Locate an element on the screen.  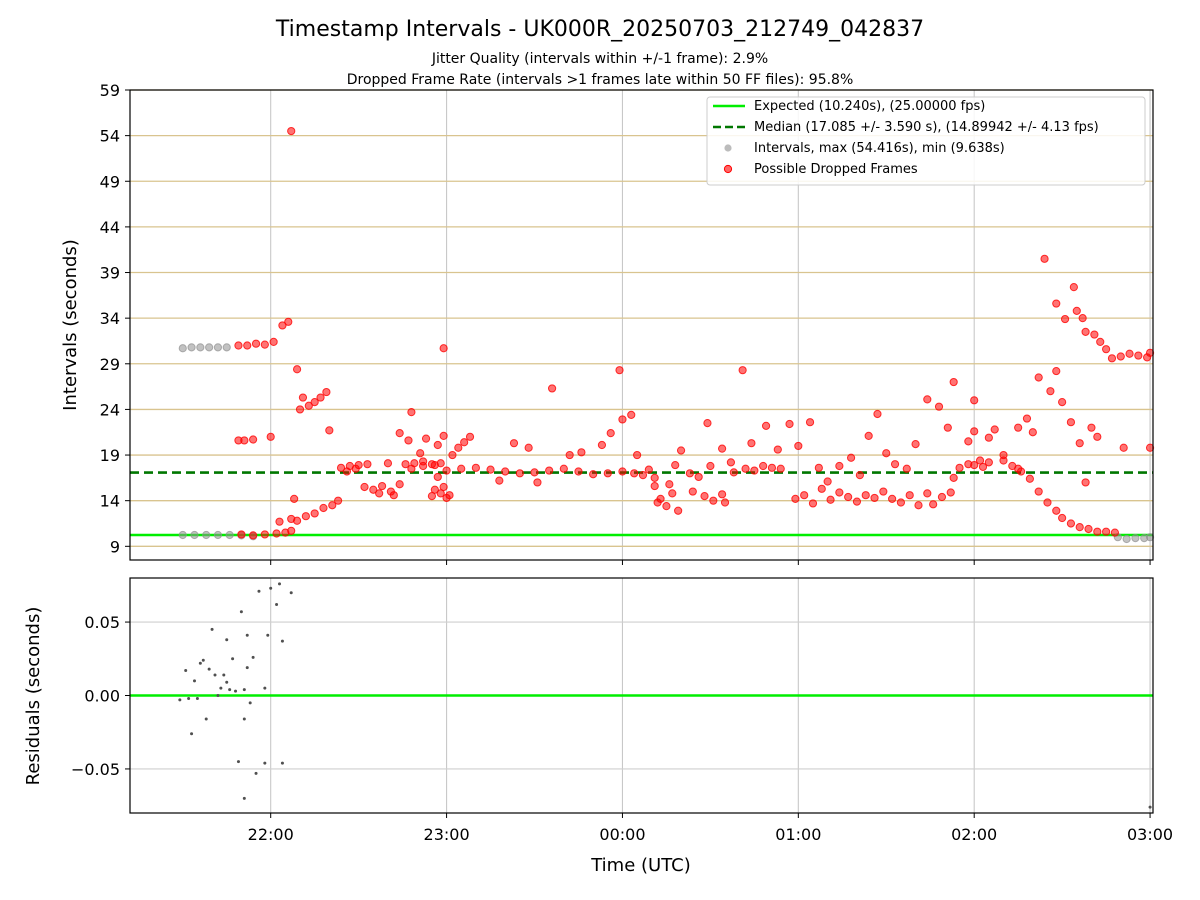
legend-swatch-dropped is located at coordinates (728, 169).